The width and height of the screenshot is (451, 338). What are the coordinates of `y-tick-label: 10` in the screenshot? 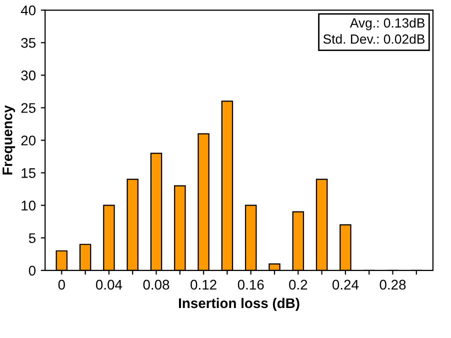 It's located at (29, 205).